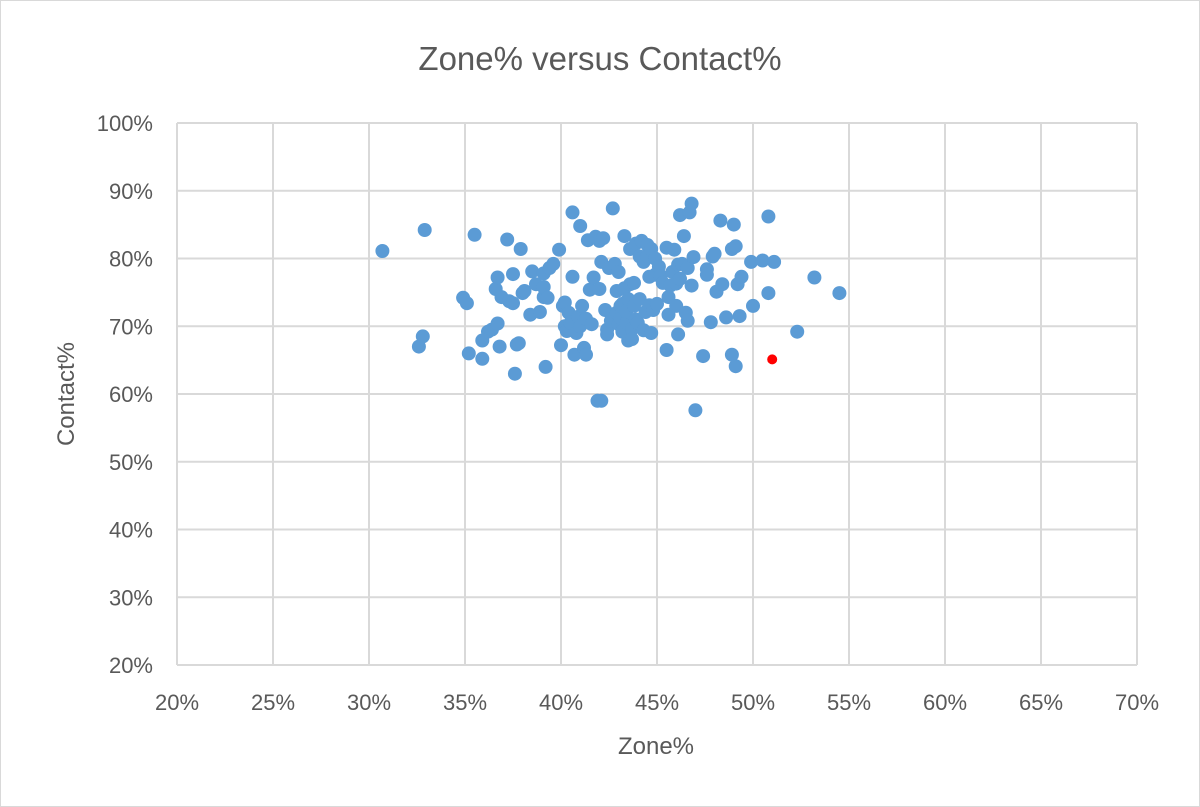 This screenshot has height=807, width=1200. I want to click on y-tick-label: 20%, so click(131, 665).